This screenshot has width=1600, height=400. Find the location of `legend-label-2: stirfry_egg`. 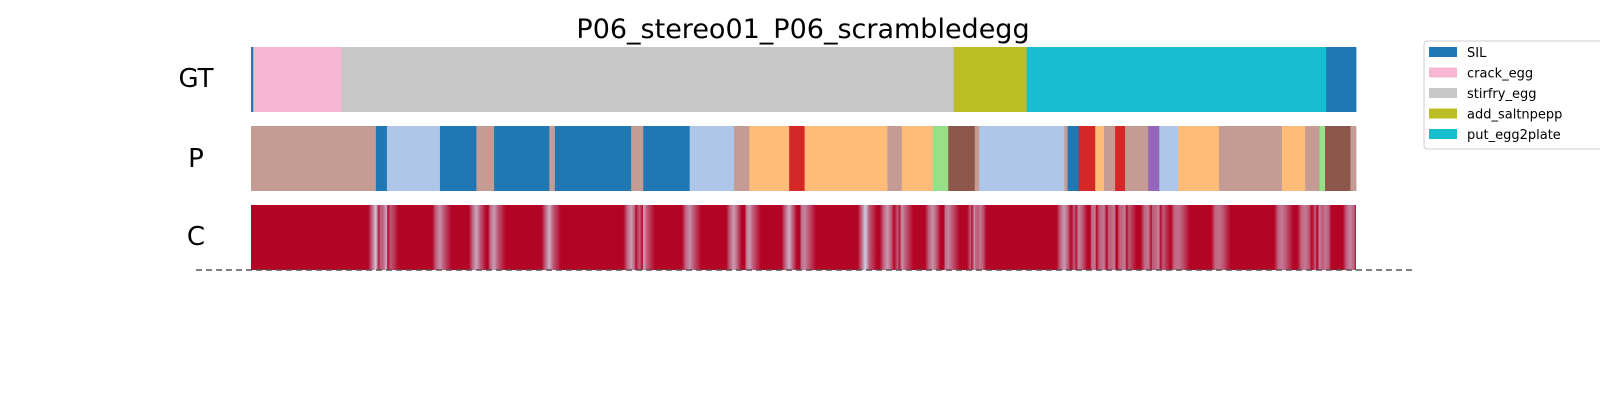

legend-label-2: stirfry_egg is located at coordinates (1501, 94).